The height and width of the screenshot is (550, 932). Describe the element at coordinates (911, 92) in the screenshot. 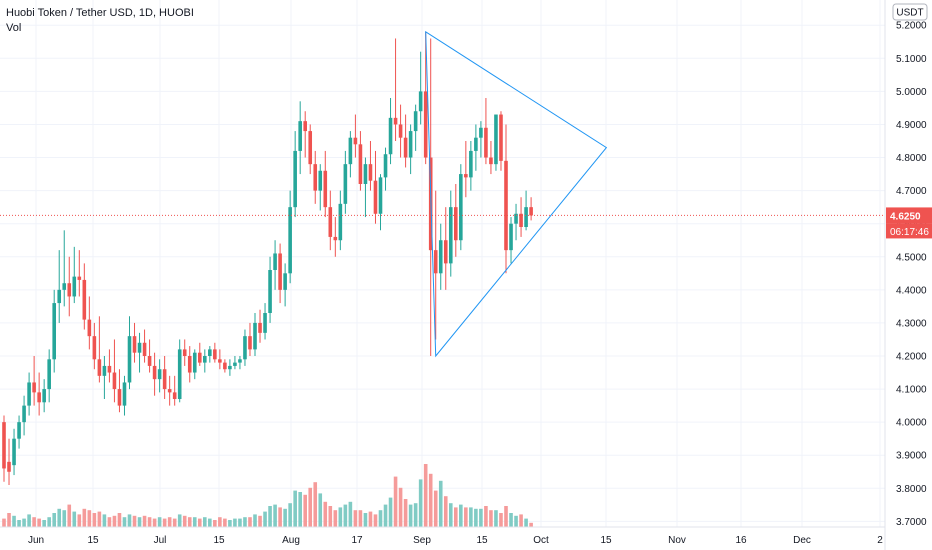

I see `price-axis-label: 5.0000` at that location.